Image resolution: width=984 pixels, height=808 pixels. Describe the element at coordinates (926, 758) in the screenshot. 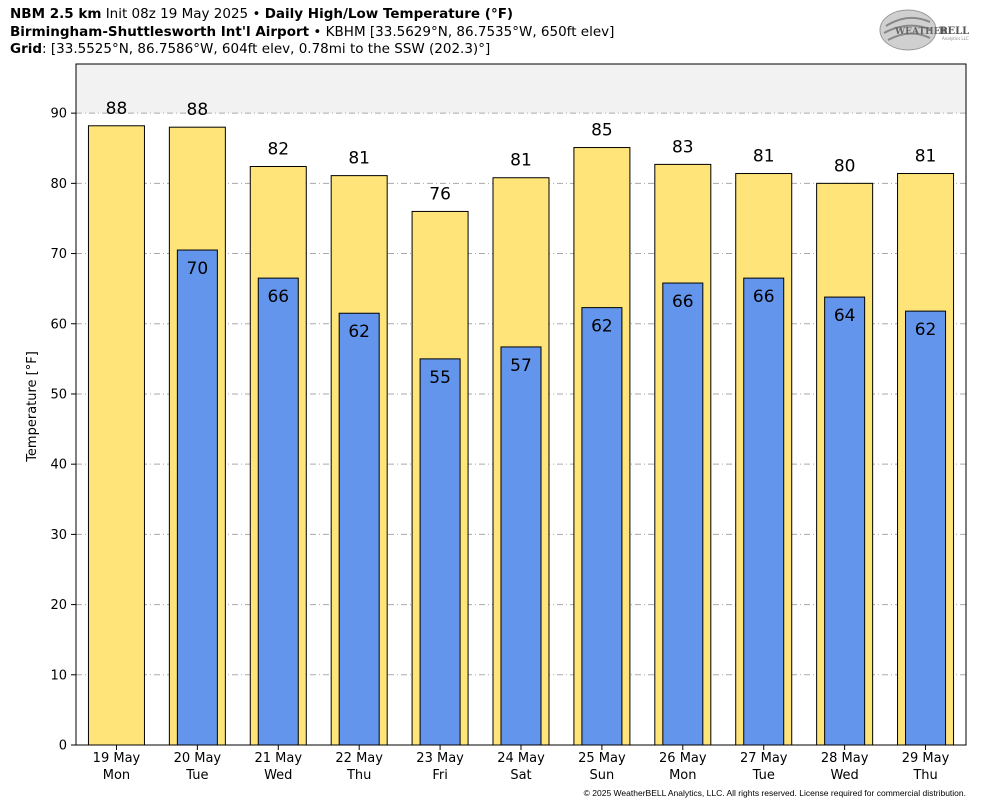

I see `x-tick-label-date: 29 May` at that location.